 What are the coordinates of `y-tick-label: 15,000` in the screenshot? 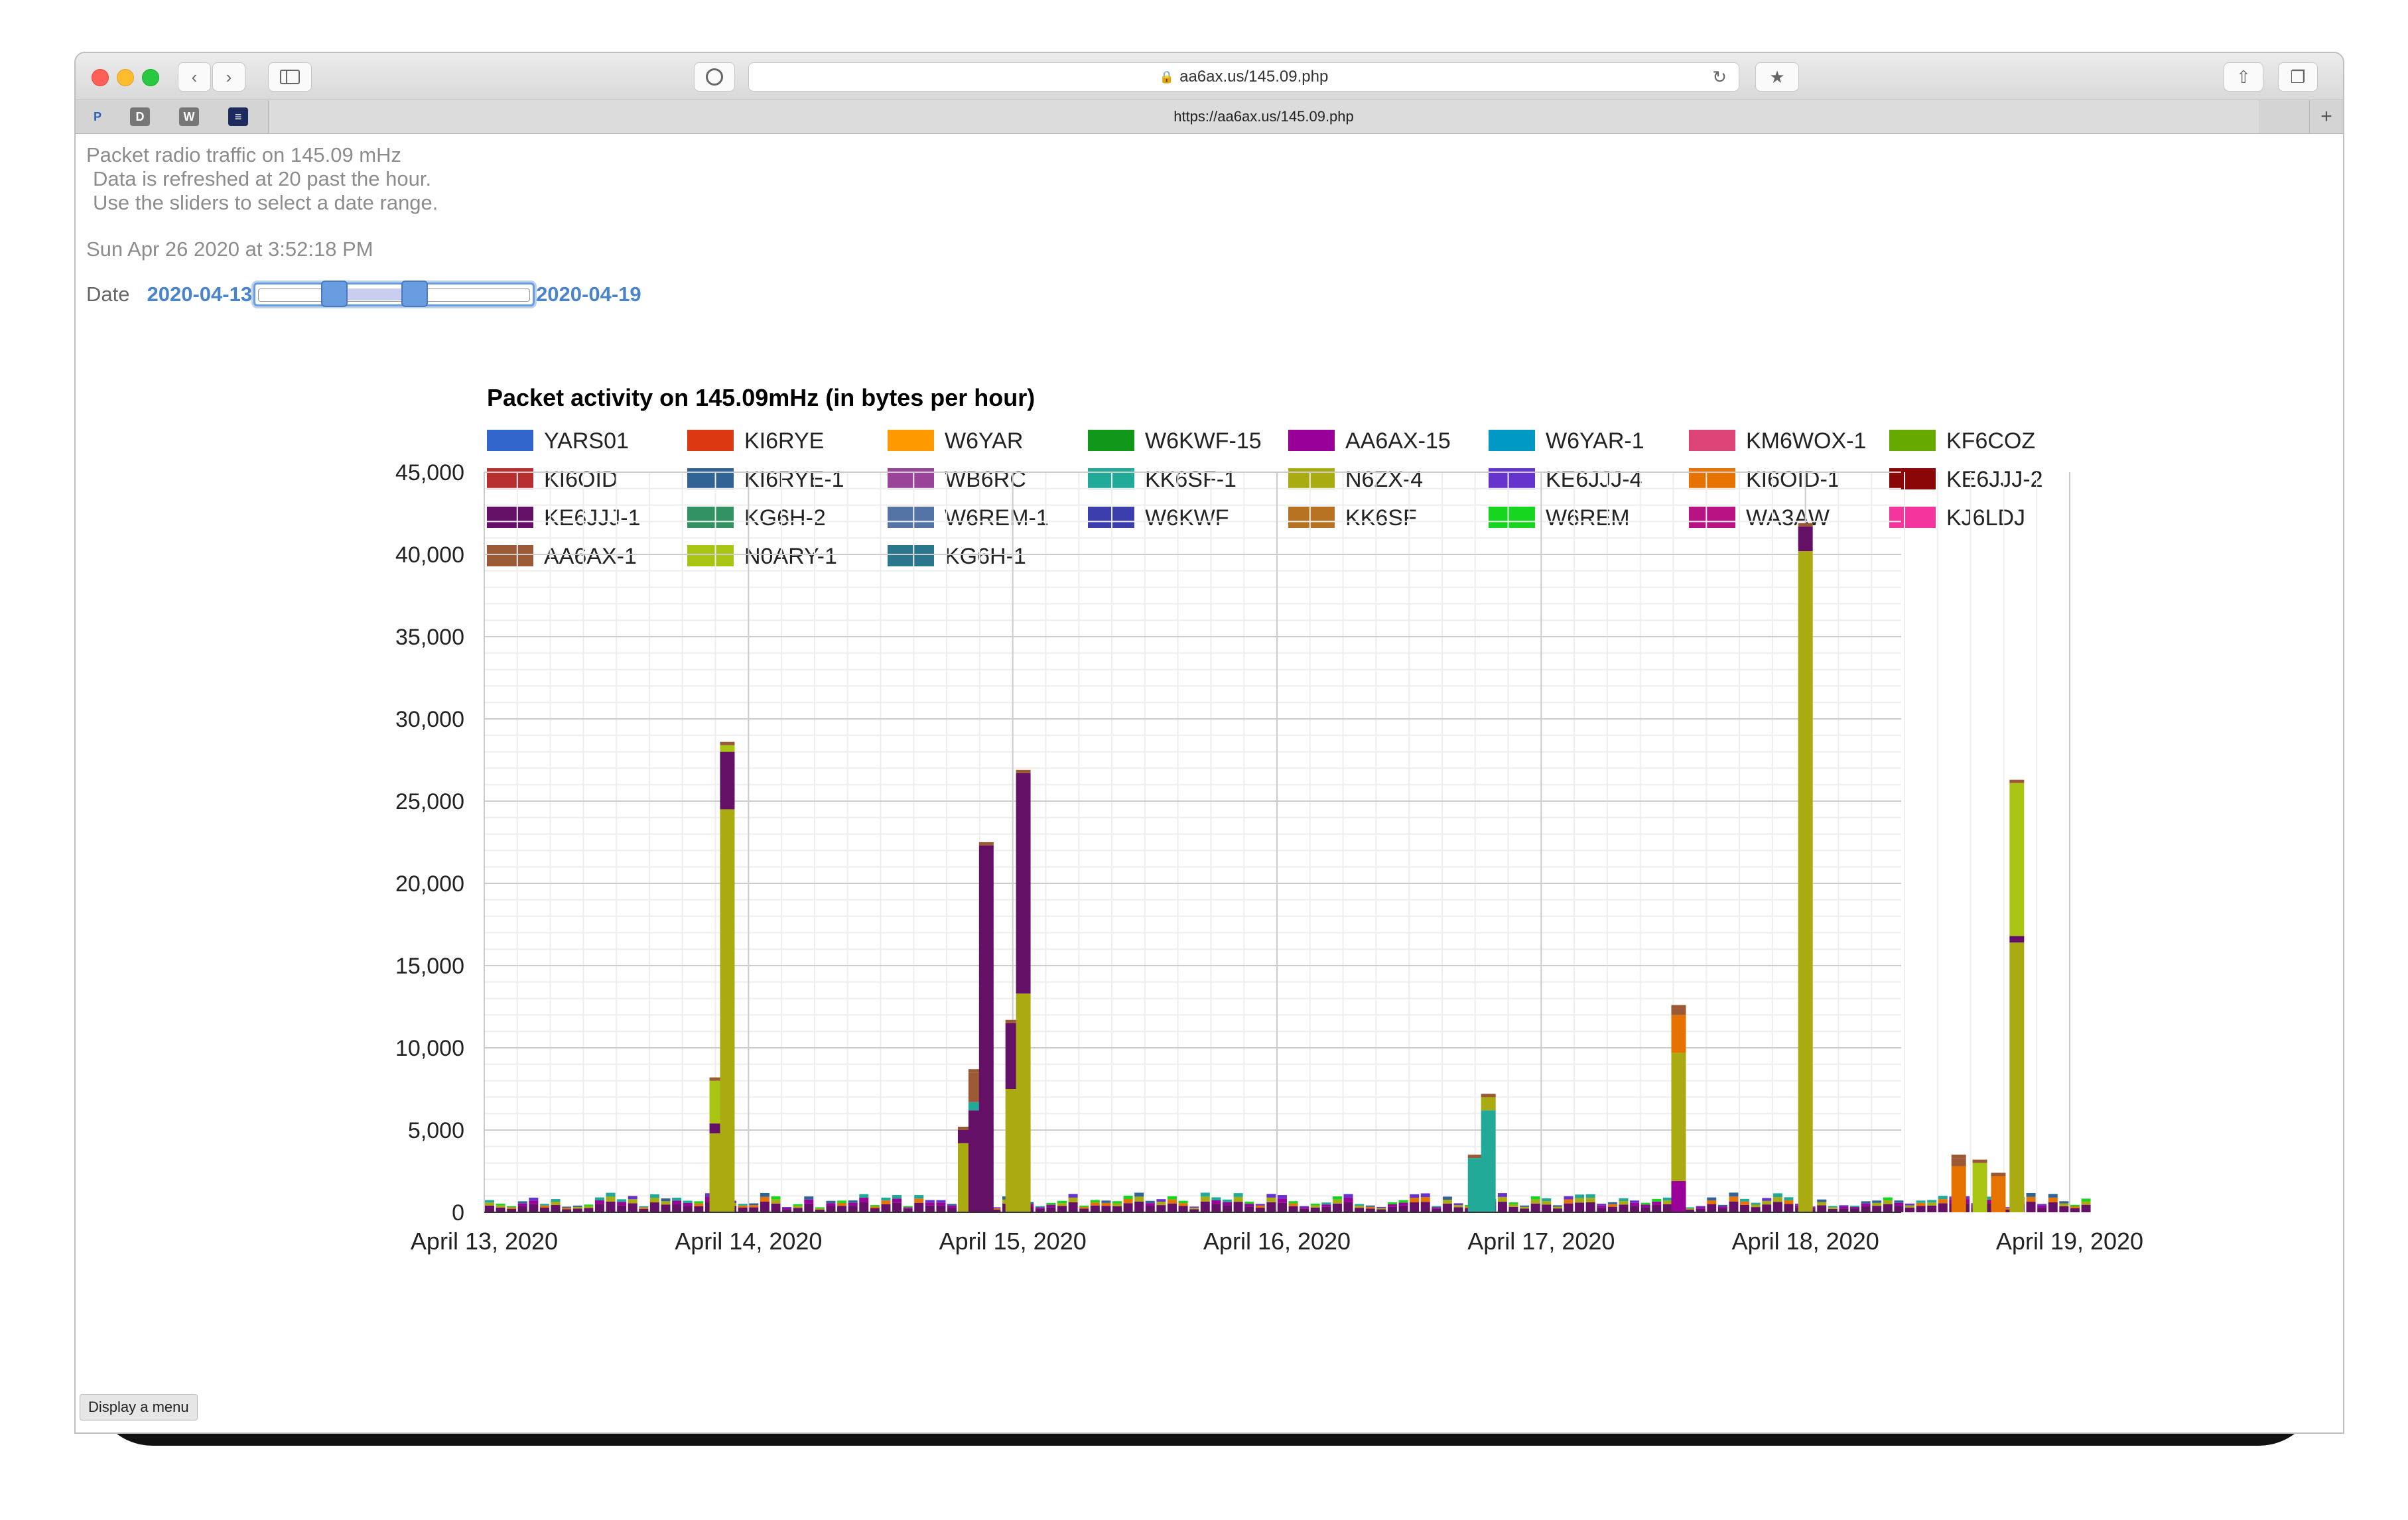 It's located at (429, 966).